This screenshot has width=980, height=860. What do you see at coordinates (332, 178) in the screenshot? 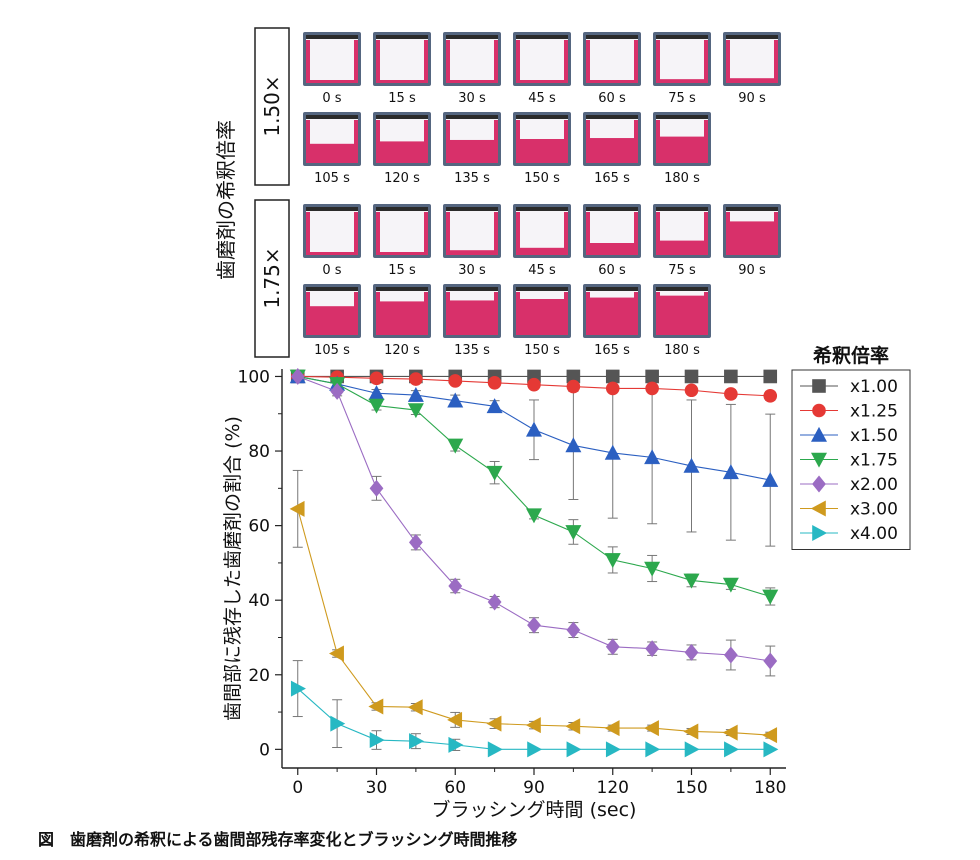
I see `photo-time-label: 105 s` at bounding box center [332, 178].